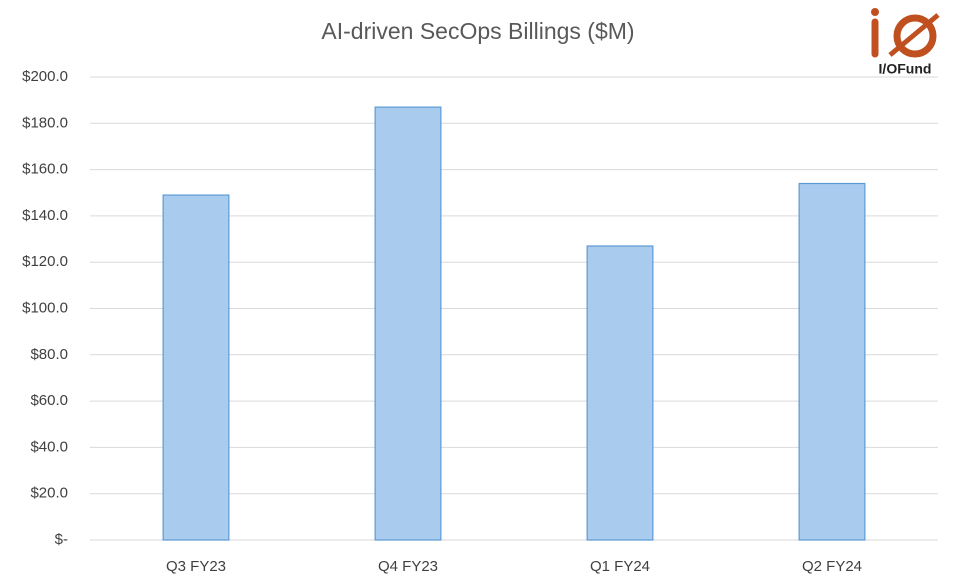 The height and width of the screenshot is (587, 959). What do you see at coordinates (45, 122) in the screenshot?
I see `y-tick-label: $180.0` at bounding box center [45, 122].